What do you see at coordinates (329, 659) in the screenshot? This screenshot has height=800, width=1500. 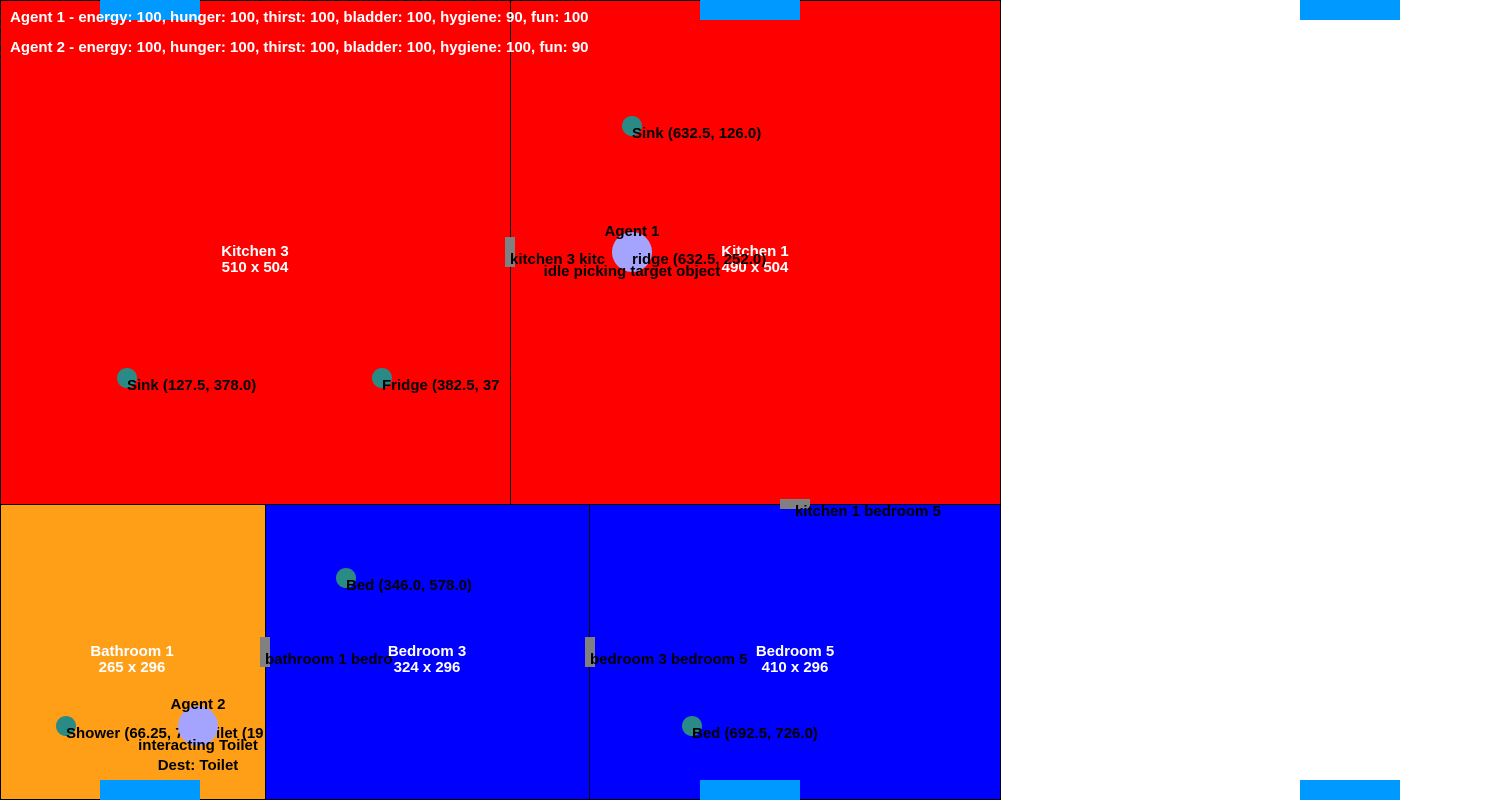 I see `door-label: bathroom 1 bedro` at bounding box center [329, 659].